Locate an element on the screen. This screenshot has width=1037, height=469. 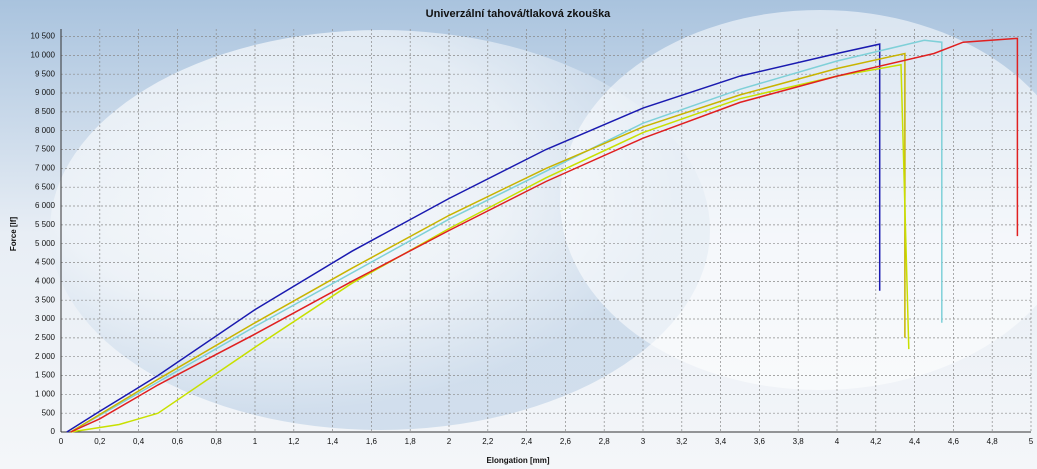
x-tick-label: 4,2 is located at coordinates (876, 441).